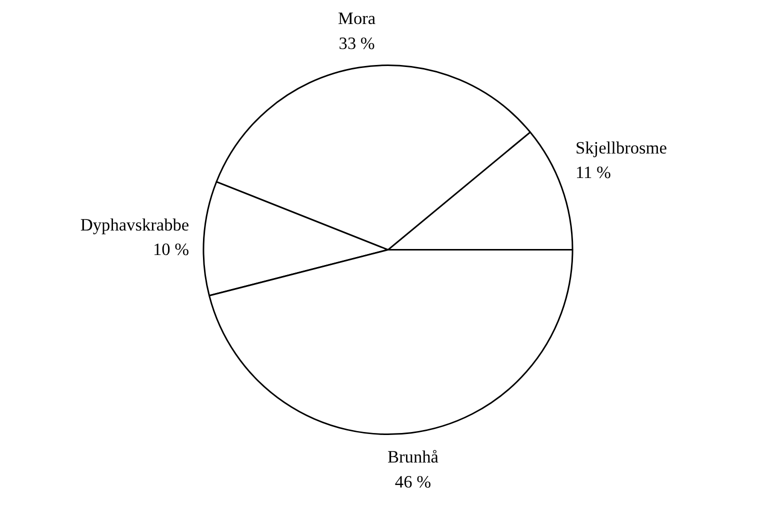 The height and width of the screenshot is (517, 775). What do you see at coordinates (357, 18) in the screenshot?
I see `slice-label: Mora` at bounding box center [357, 18].